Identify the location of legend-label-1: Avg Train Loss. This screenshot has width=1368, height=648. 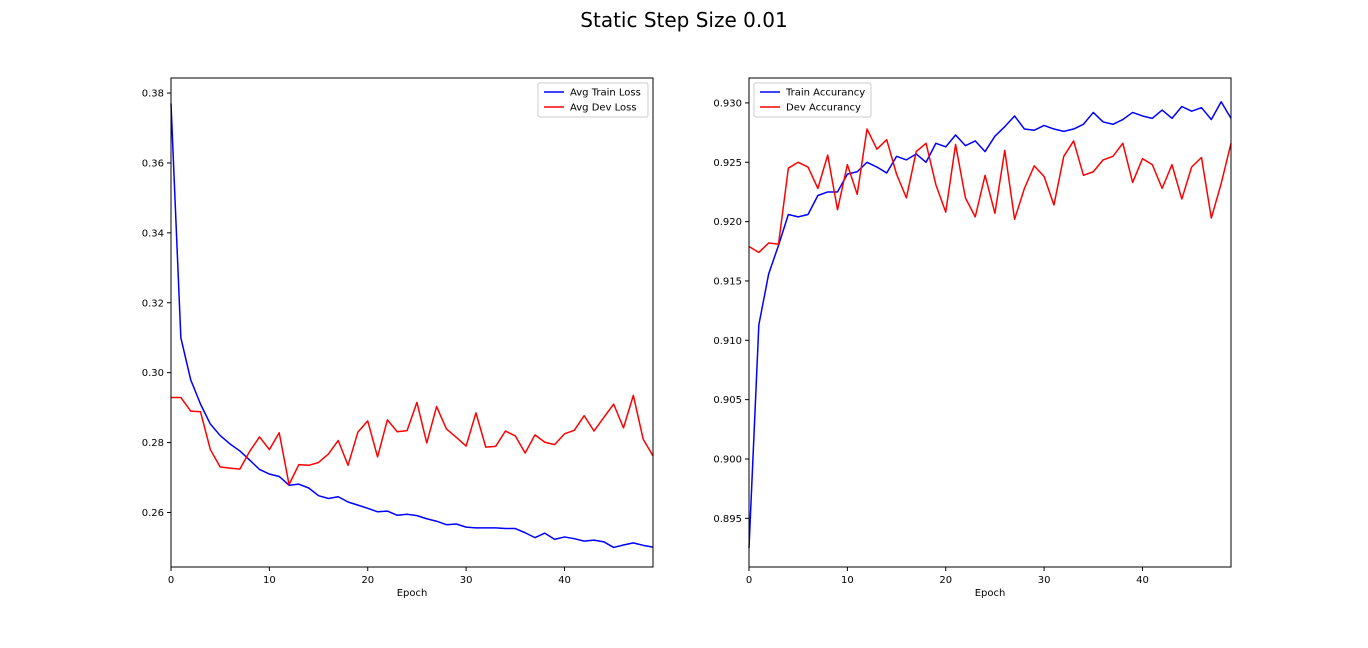
(605, 93).